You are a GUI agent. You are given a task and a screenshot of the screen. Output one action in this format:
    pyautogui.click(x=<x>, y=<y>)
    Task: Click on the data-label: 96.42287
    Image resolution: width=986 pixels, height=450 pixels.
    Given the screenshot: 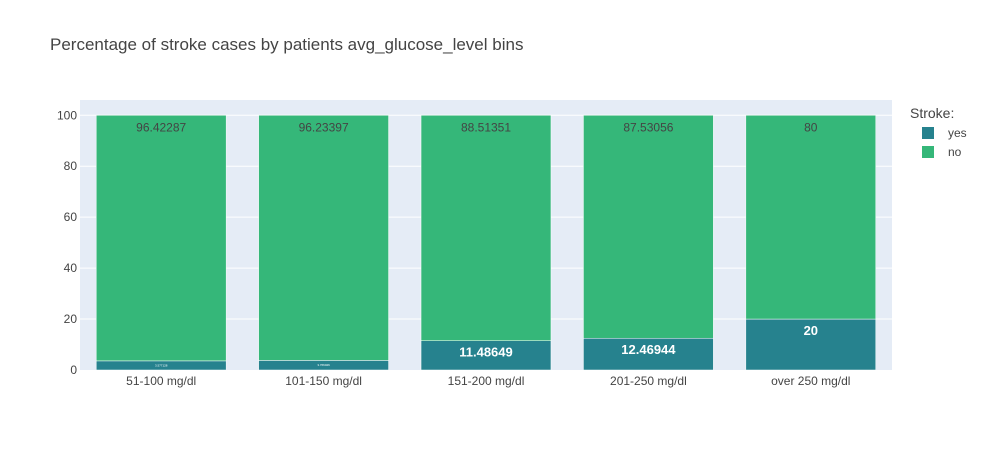 What is the action you would take?
    pyautogui.click(x=161, y=127)
    